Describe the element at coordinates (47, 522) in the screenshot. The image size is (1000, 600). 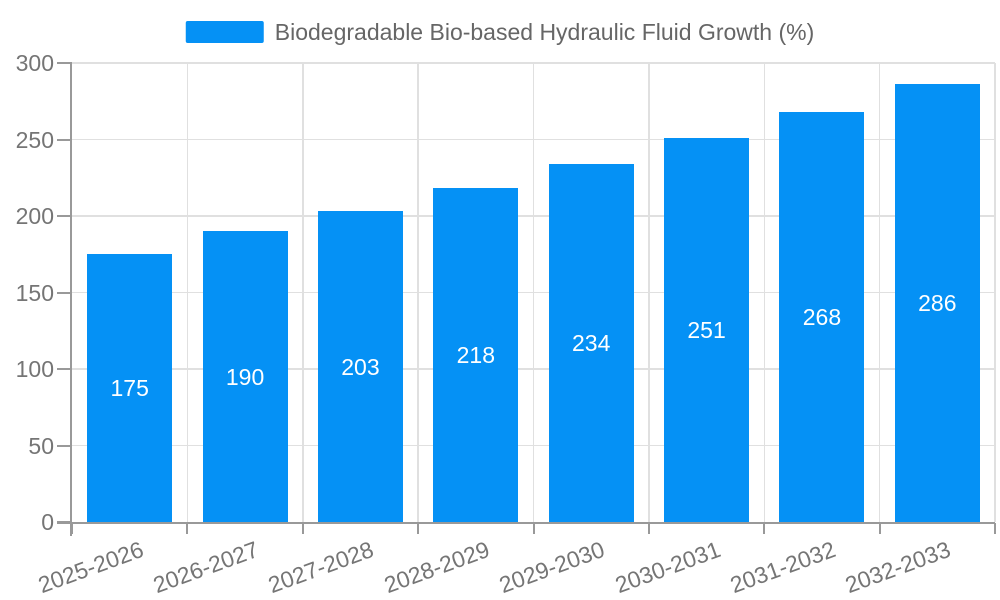
I see `y-axis-tick-label: 0` at that location.